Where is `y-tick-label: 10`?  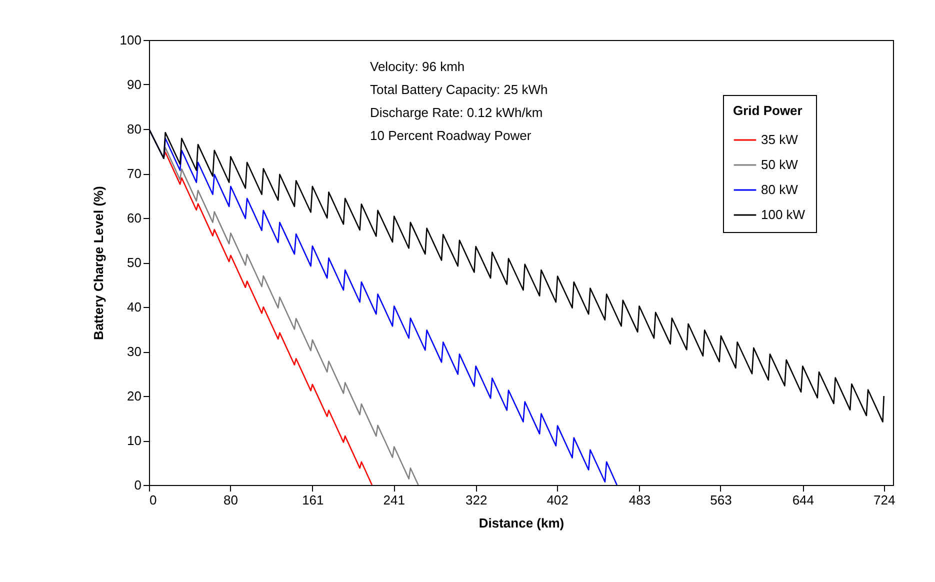 y-tick-label: 10 is located at coordinates (134, 440).